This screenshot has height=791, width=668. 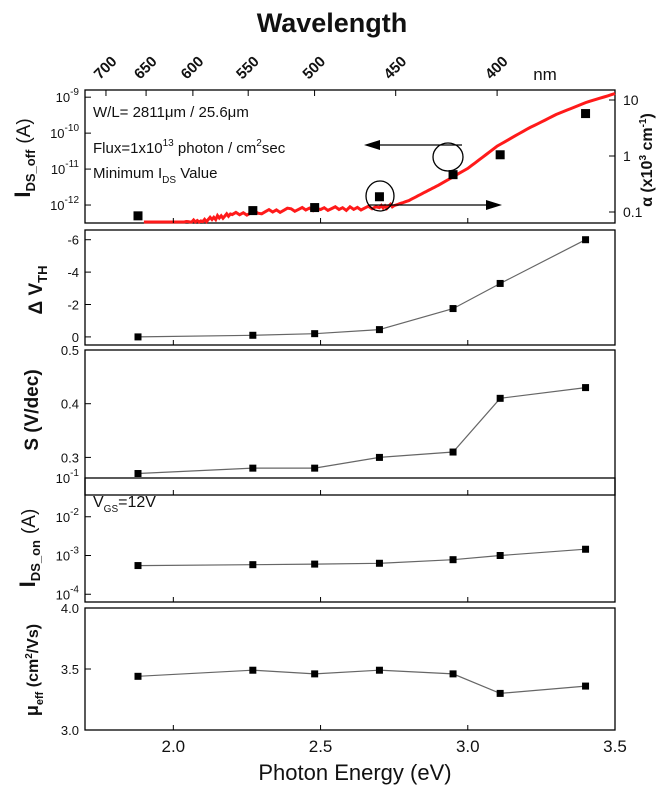 I want to click on y-tick-label: 10⁻¹, so click(x=68, y=477).